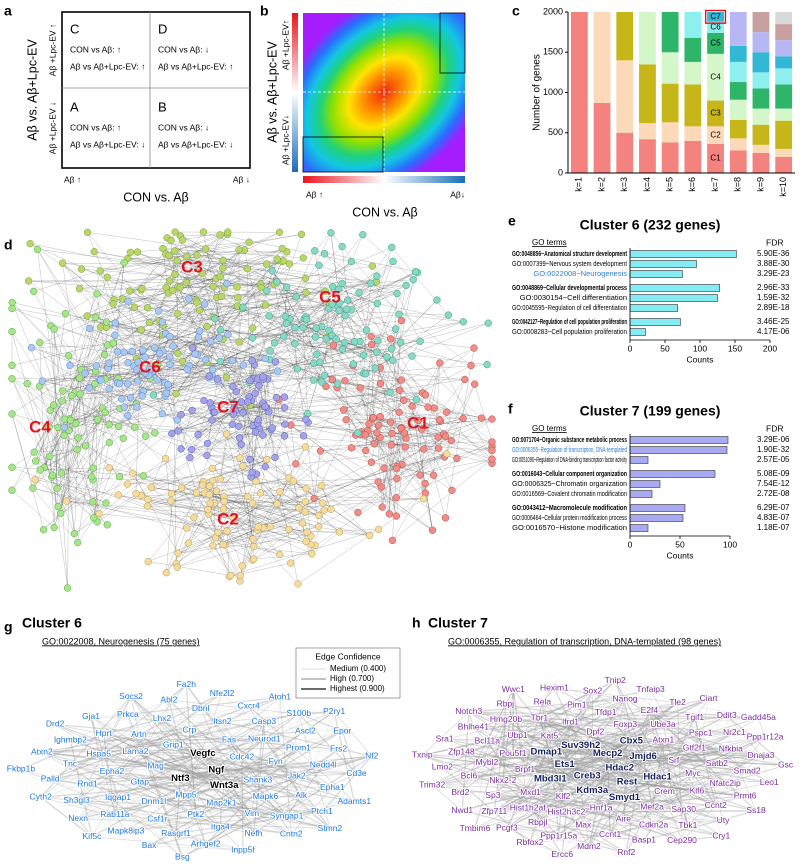  I want to click on gene: Kat5, so click(550, 735).